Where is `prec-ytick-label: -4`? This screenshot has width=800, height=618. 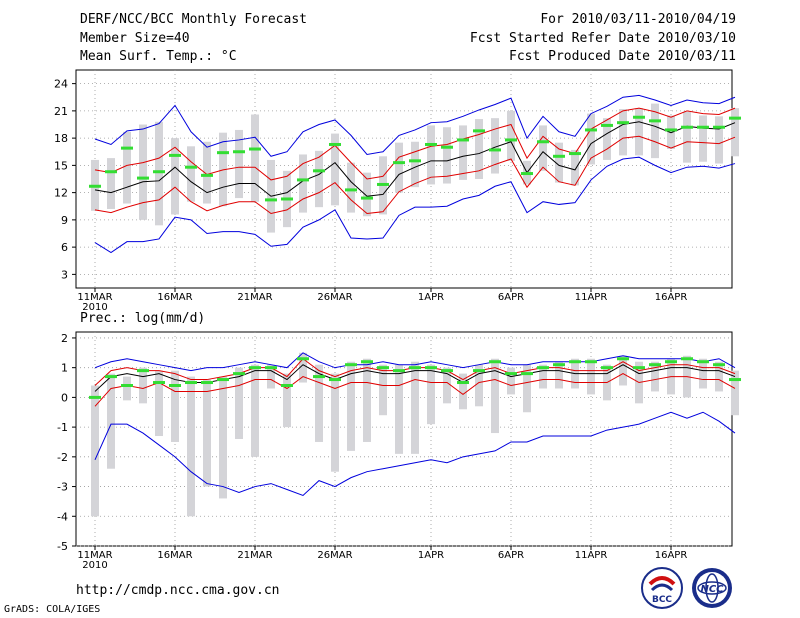
prec-ytick-label: -4 is located at coordinates (62, 516).